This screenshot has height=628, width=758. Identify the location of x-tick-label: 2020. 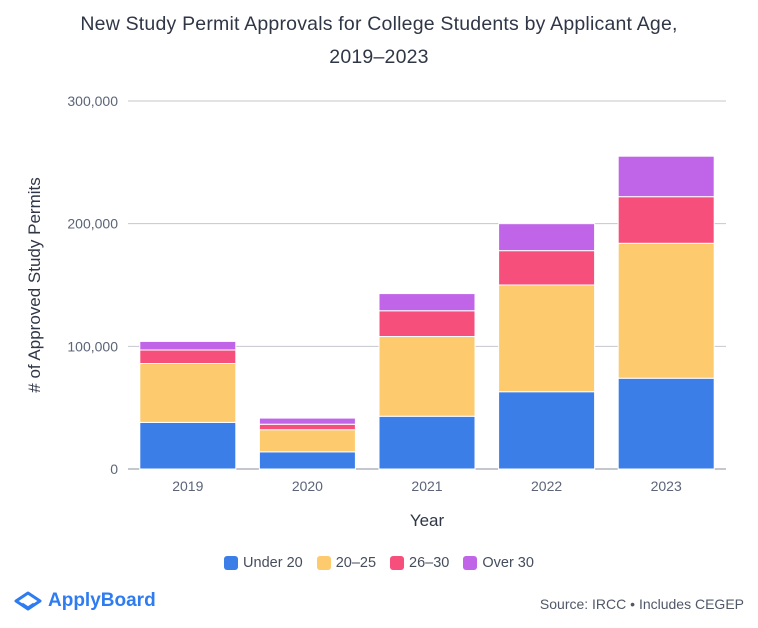
(307, 486).